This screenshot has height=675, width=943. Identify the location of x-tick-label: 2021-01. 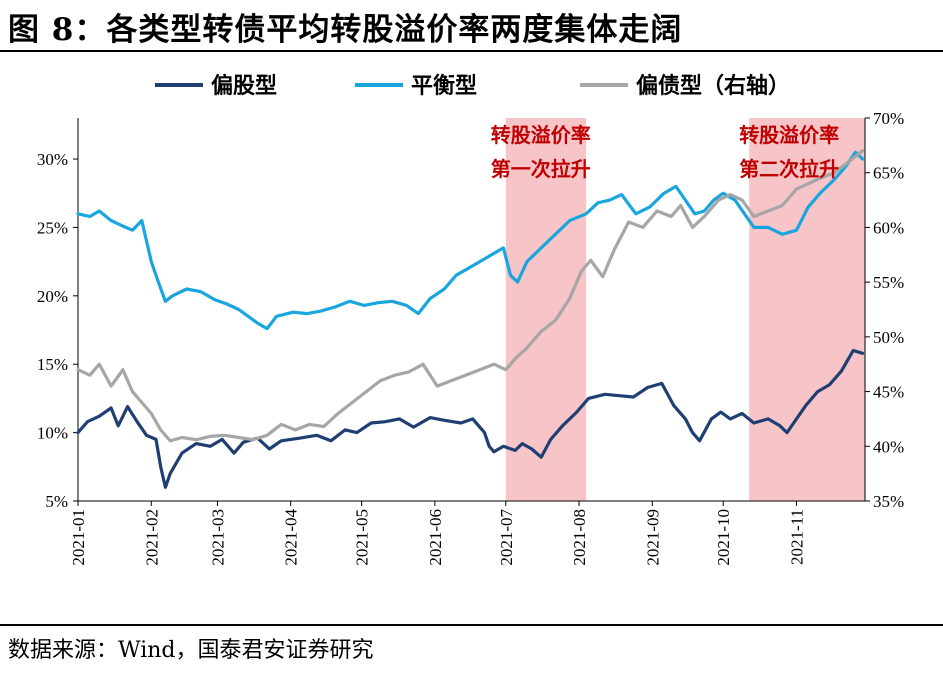
(78, 537).